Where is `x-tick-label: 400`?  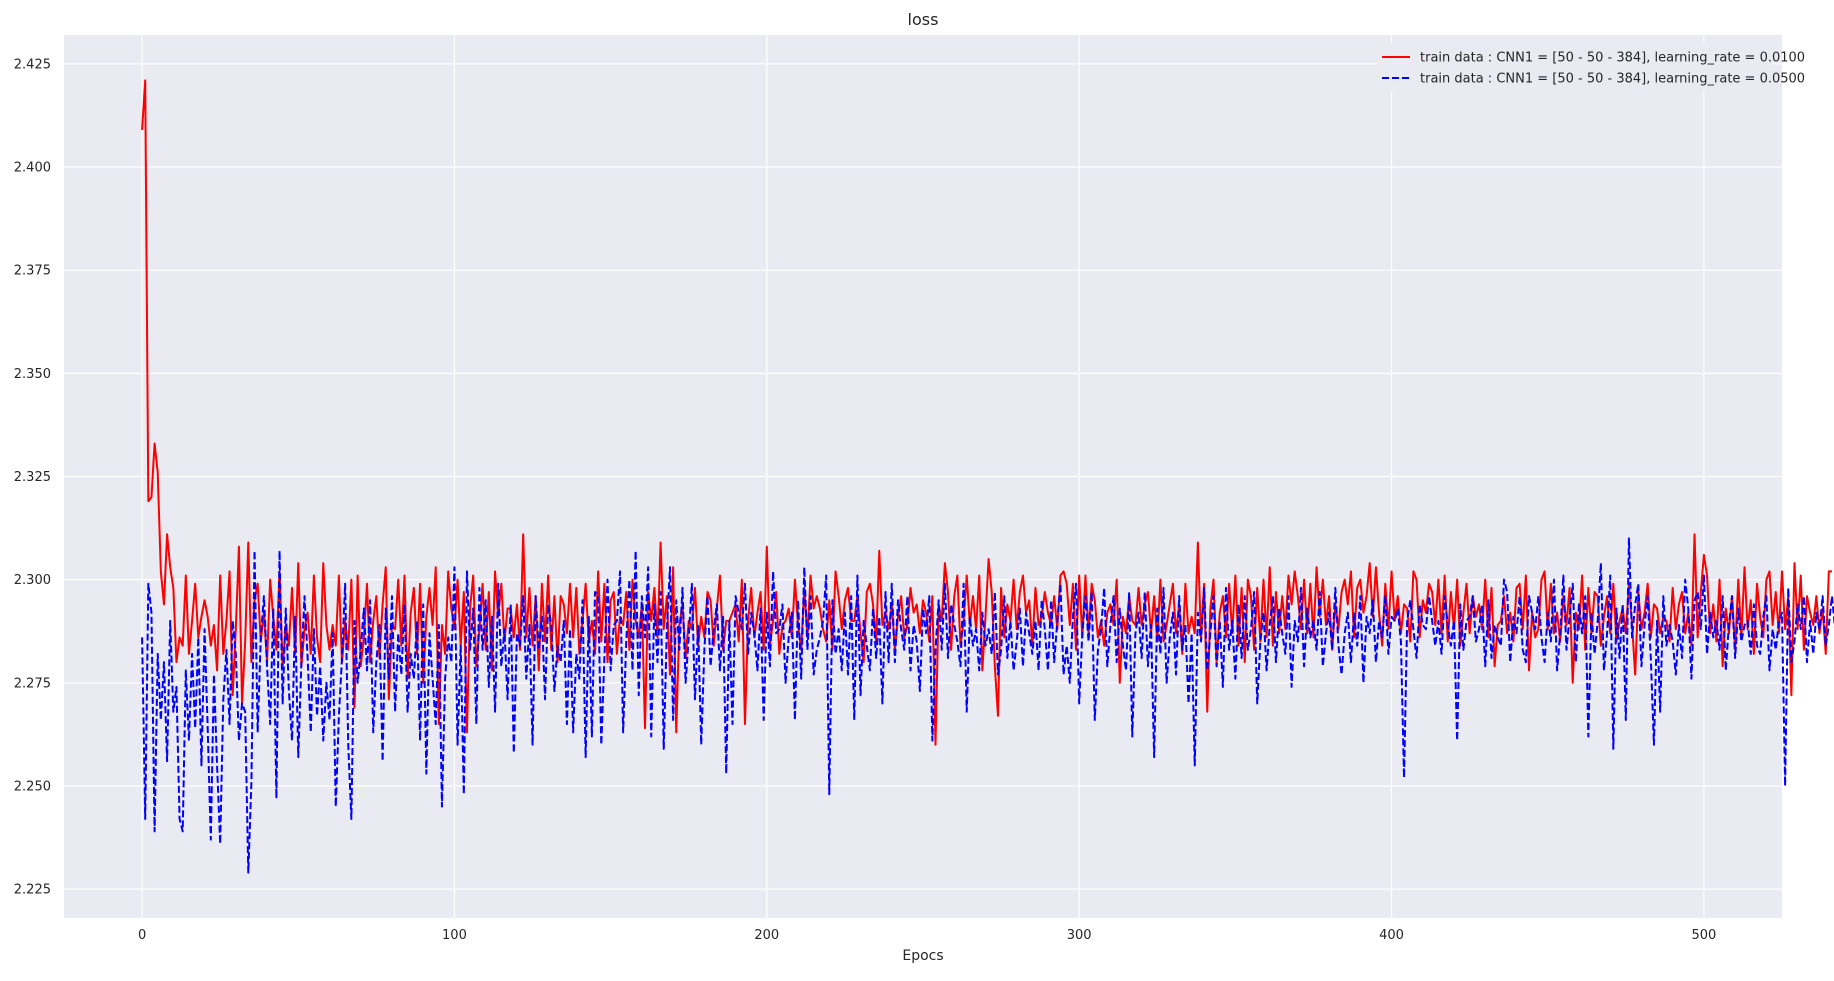 x-tick-label: 400 is located at coordinates (1391, 935).